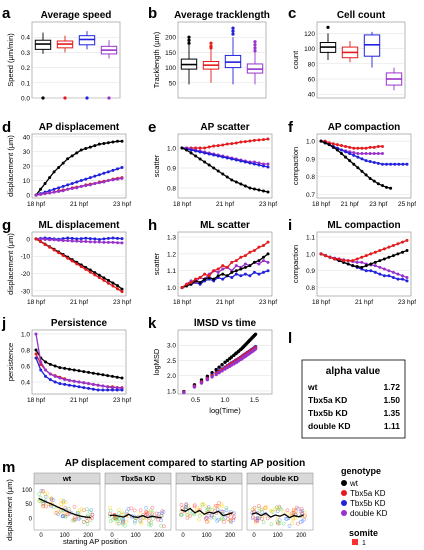 This screenshot has width=424, height=550. Describe the element at coordinates (407, 302) in the screenshot. I see `x-tick-label: 23 hpf` at that location.